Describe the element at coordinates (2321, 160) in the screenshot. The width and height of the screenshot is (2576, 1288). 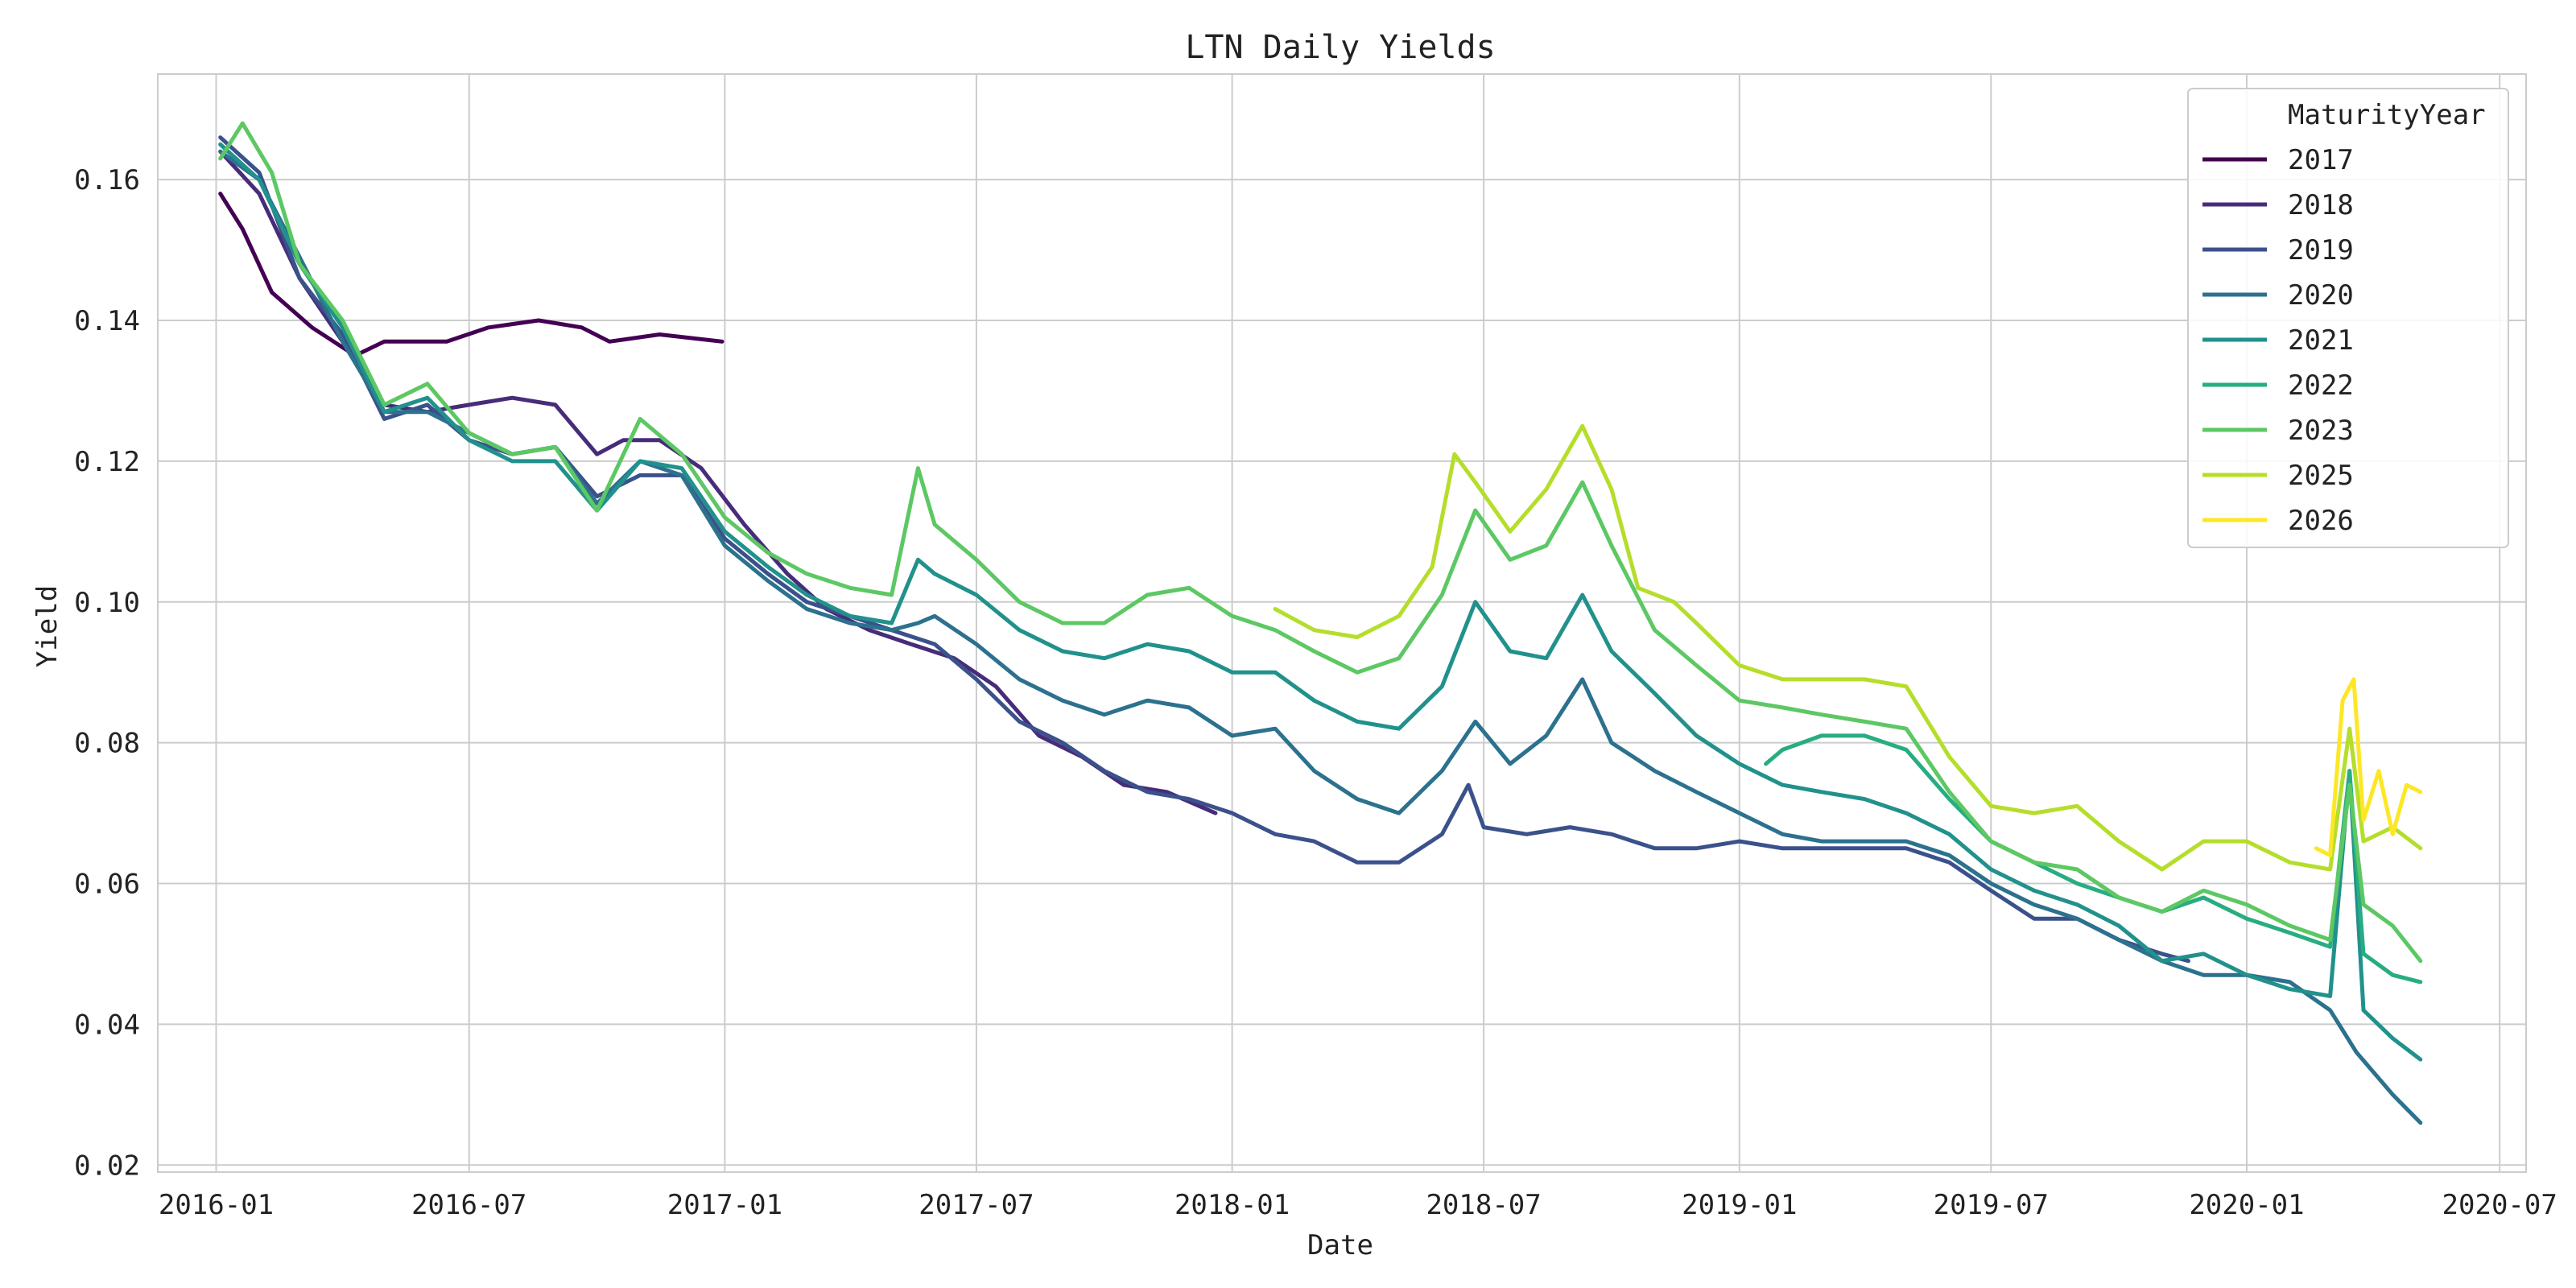
I see `legend-label-2017: 2017` at that location.